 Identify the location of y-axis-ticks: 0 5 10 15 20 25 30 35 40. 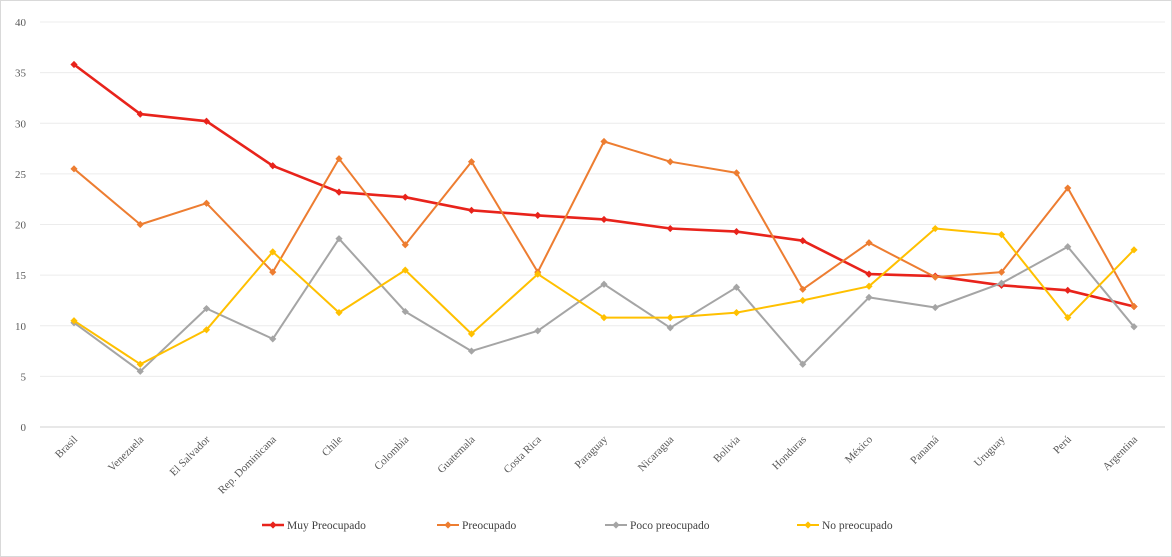
(21, 225).